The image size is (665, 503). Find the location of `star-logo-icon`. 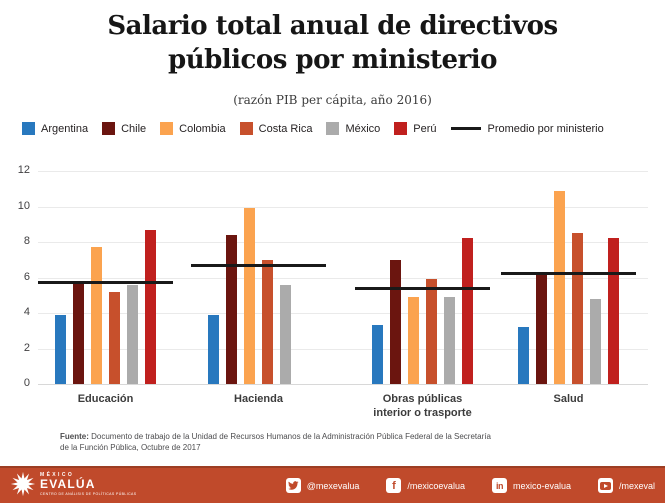

star-logo-icon is located at coordinates (23, 484).